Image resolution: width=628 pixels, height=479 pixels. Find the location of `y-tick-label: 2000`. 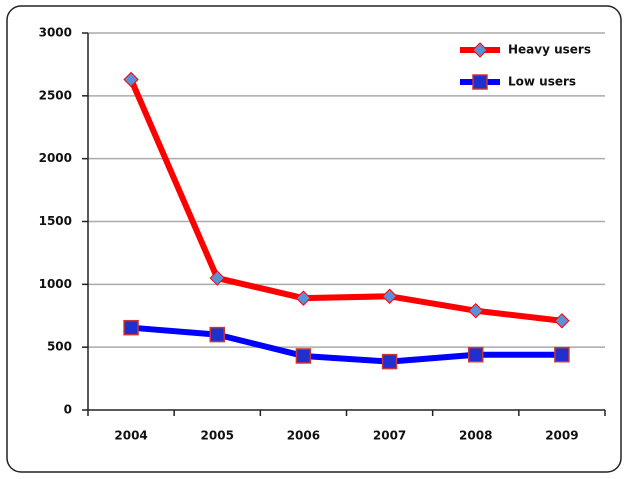

y-tick-label: 2000 is located at coordinates (55, 158).